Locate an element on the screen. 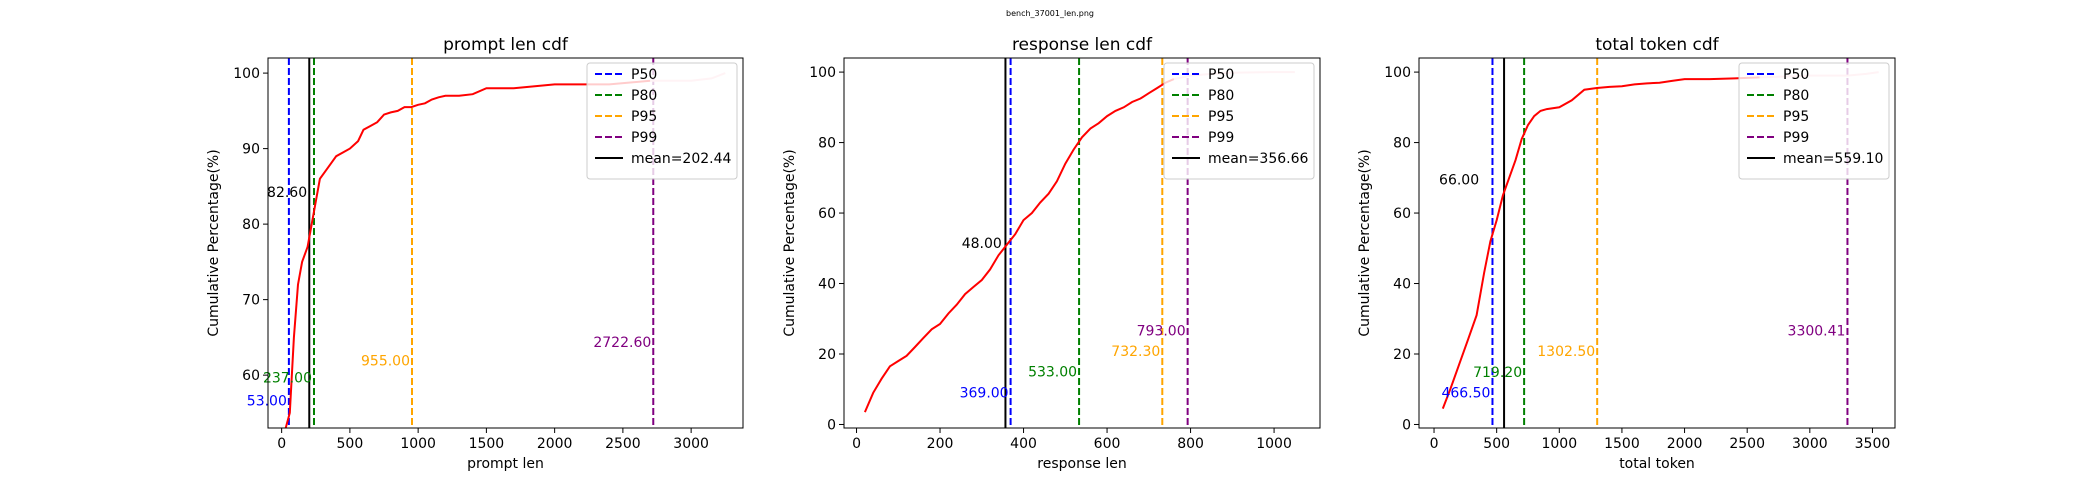 This screenshot has width=2100, height=480. chart-title: prompt len cdf is located at coordinates (506, 45).